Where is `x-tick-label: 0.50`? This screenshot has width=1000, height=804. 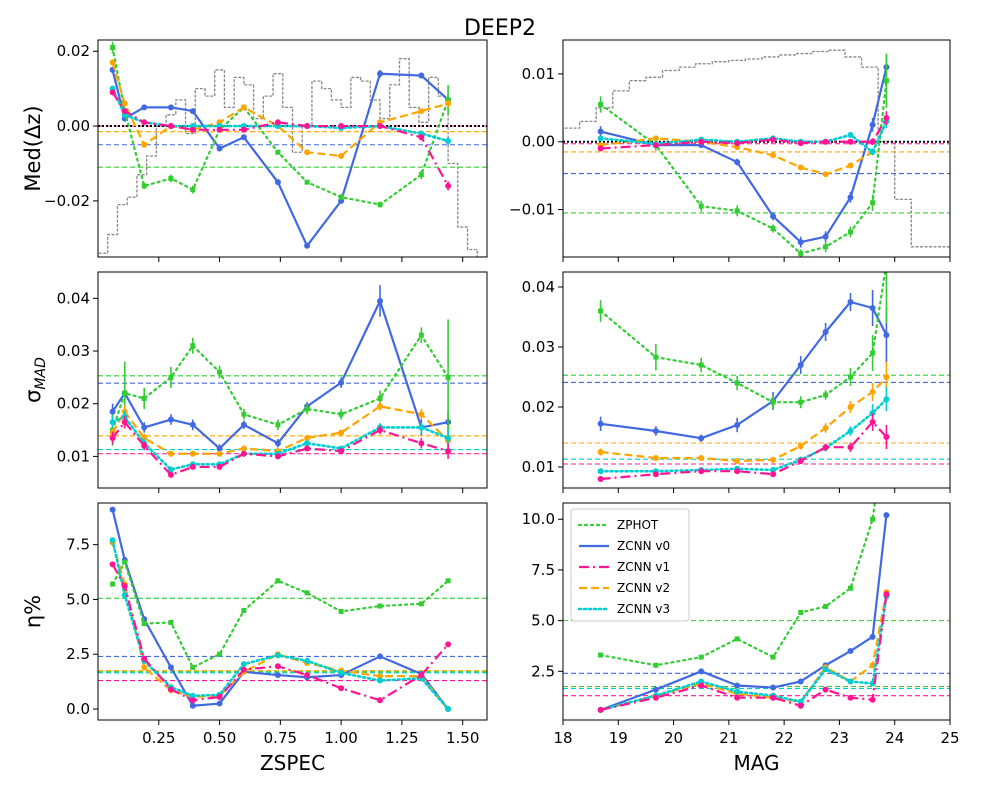 x-tick-label: 0.50 is located at coordinates (219, 738).